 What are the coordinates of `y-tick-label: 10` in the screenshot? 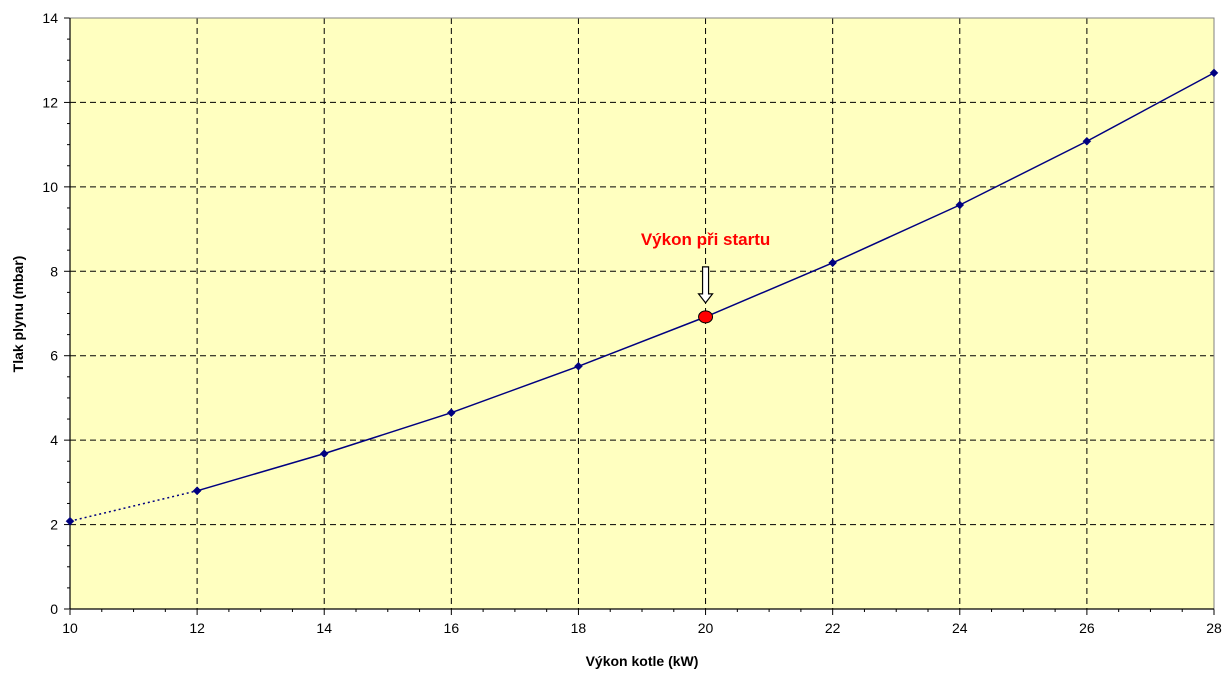 It's located at (50, 187).